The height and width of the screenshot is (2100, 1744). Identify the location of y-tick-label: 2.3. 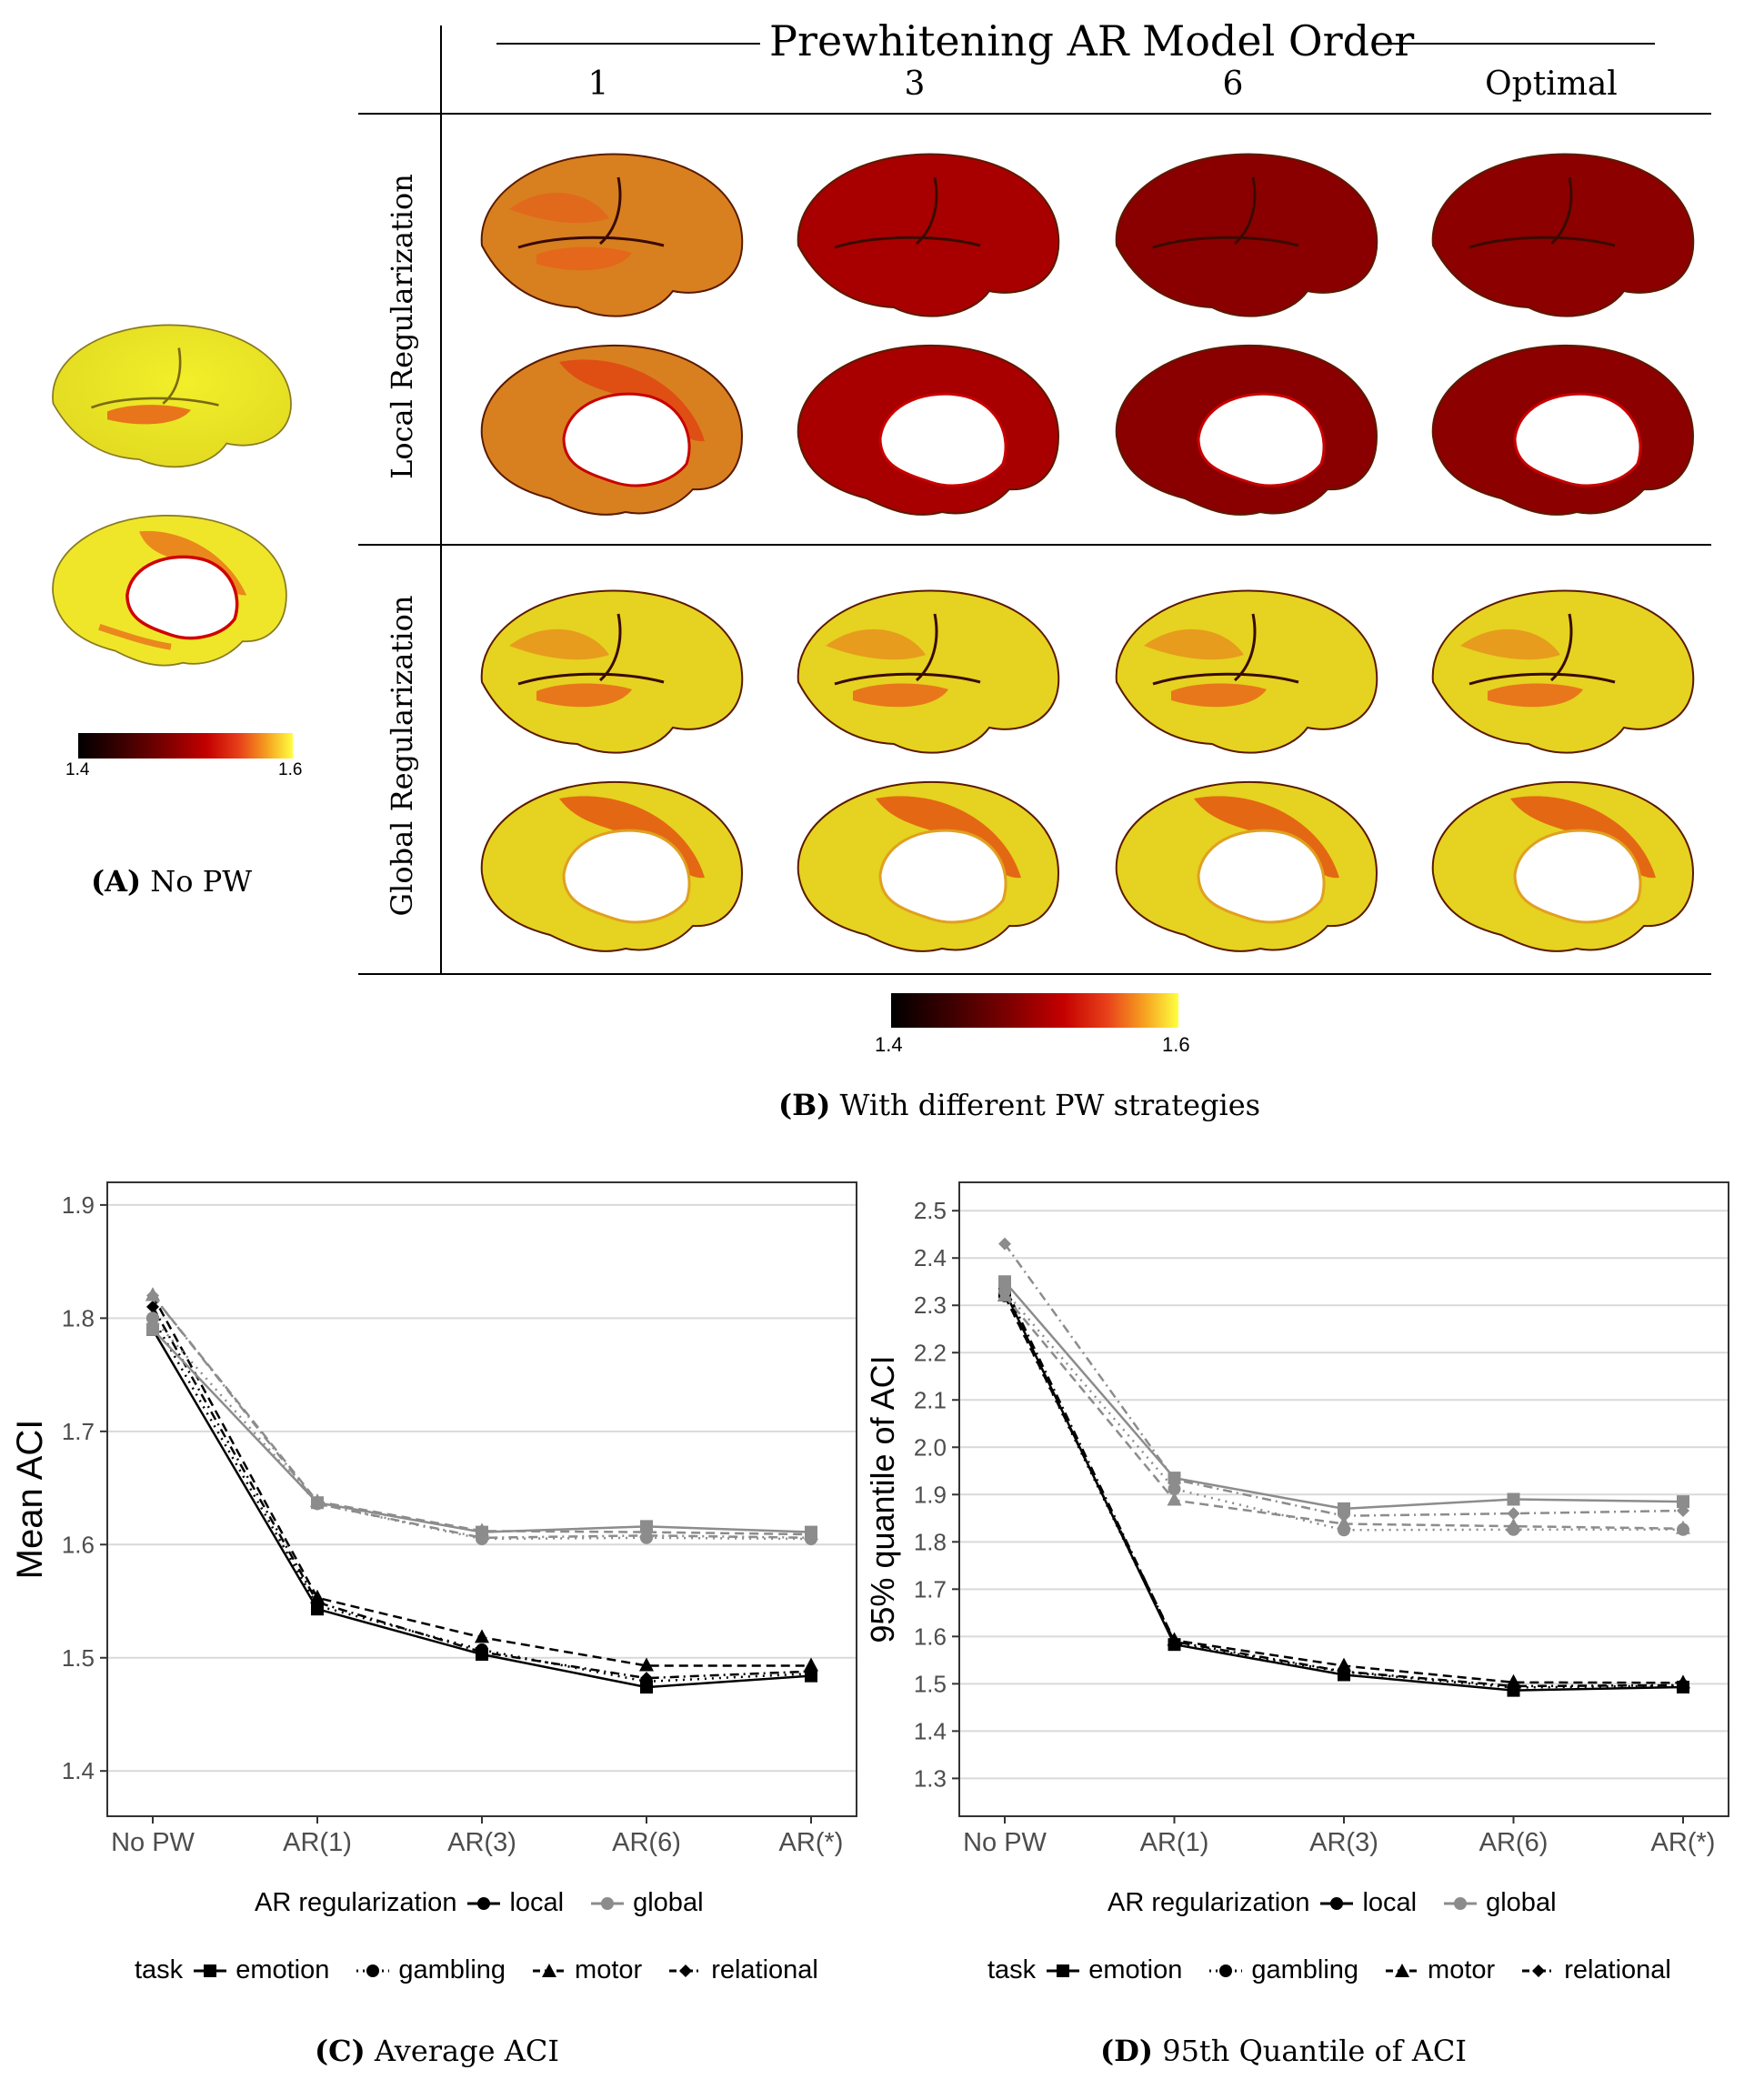
(931, 1305).